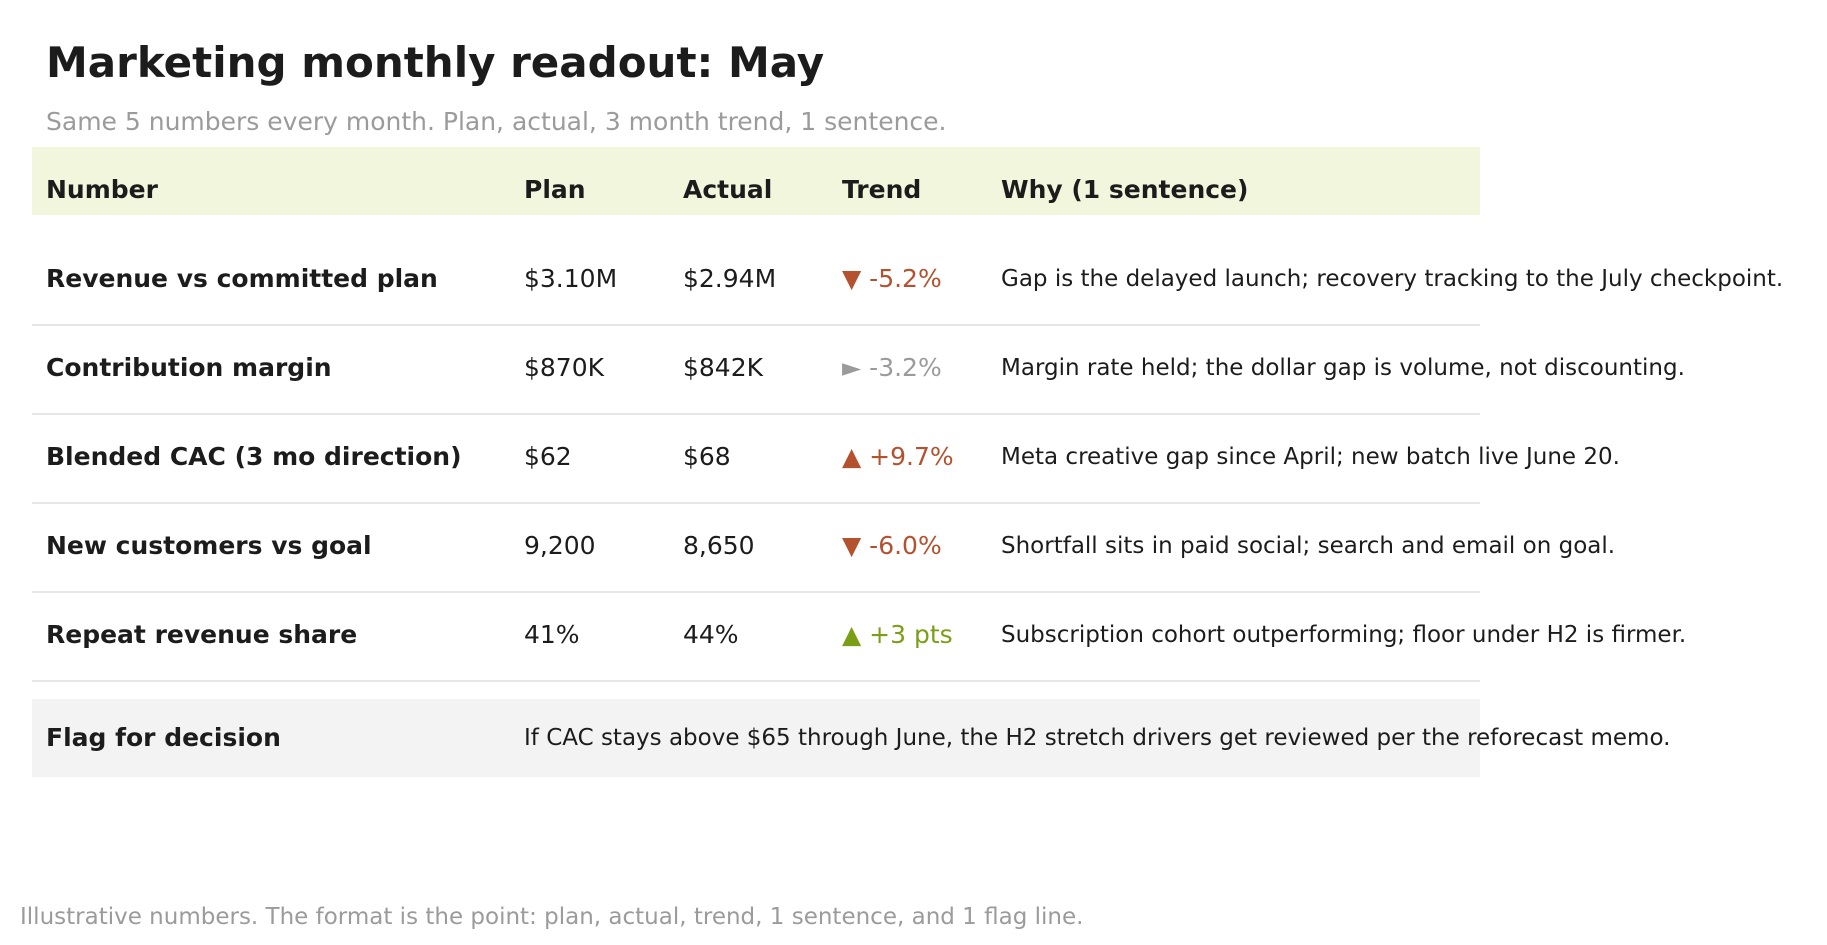 The width and height of the screenshot is (1827, 945). Describe the element at coordinates (882, 189) in the screenshot. I see `header-trend: Trend` at that location.